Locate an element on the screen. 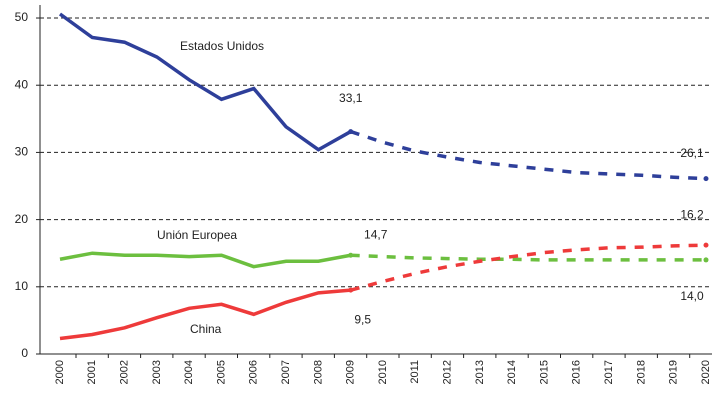 Image resolution: width=717 pixels, height=410 pixels. y-tick-label: 50 is located at coordinates (22, 17).